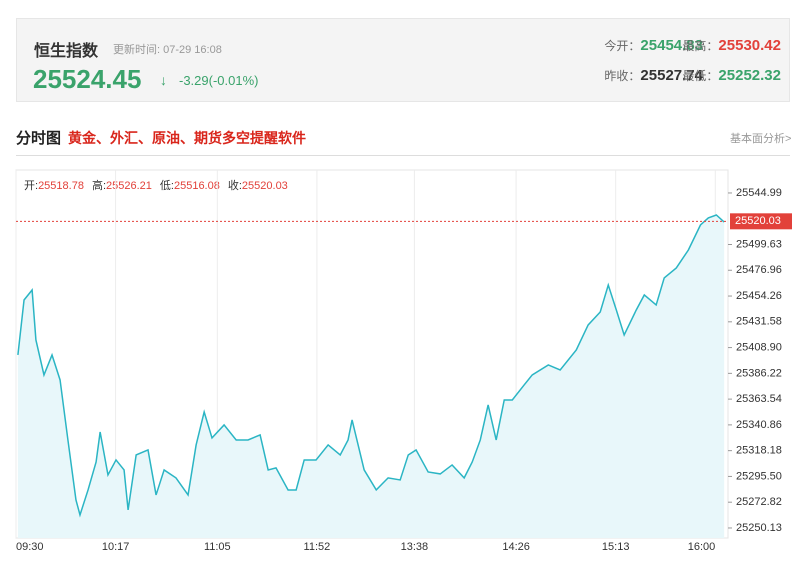 The height and width of the screenshot is (580, 800). What do you see at coordinates (616, 547) in the screenshot?
I see `x-tick-label: 15:13` at bounding box center [616, 547].